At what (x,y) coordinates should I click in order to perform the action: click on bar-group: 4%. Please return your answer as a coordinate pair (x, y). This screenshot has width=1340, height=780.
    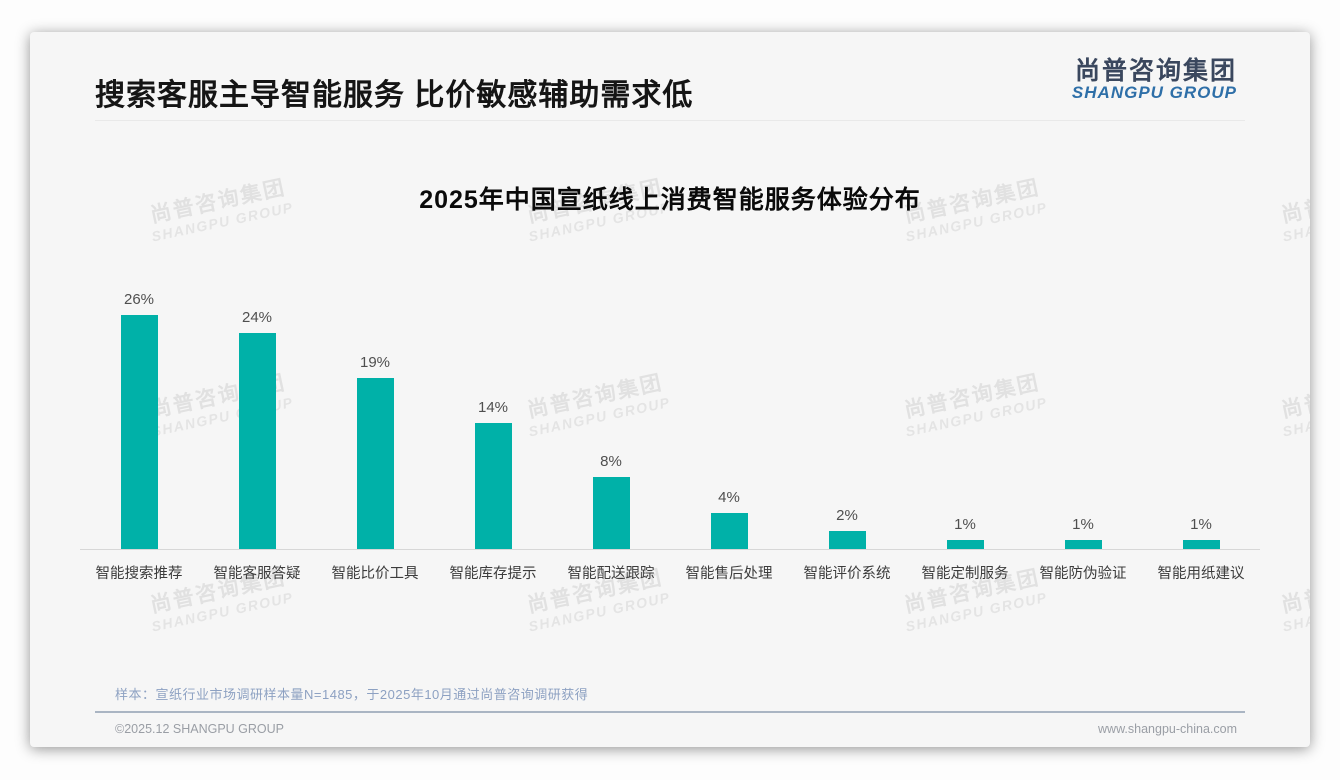
    Looking at the image, I should click on (729, 519).